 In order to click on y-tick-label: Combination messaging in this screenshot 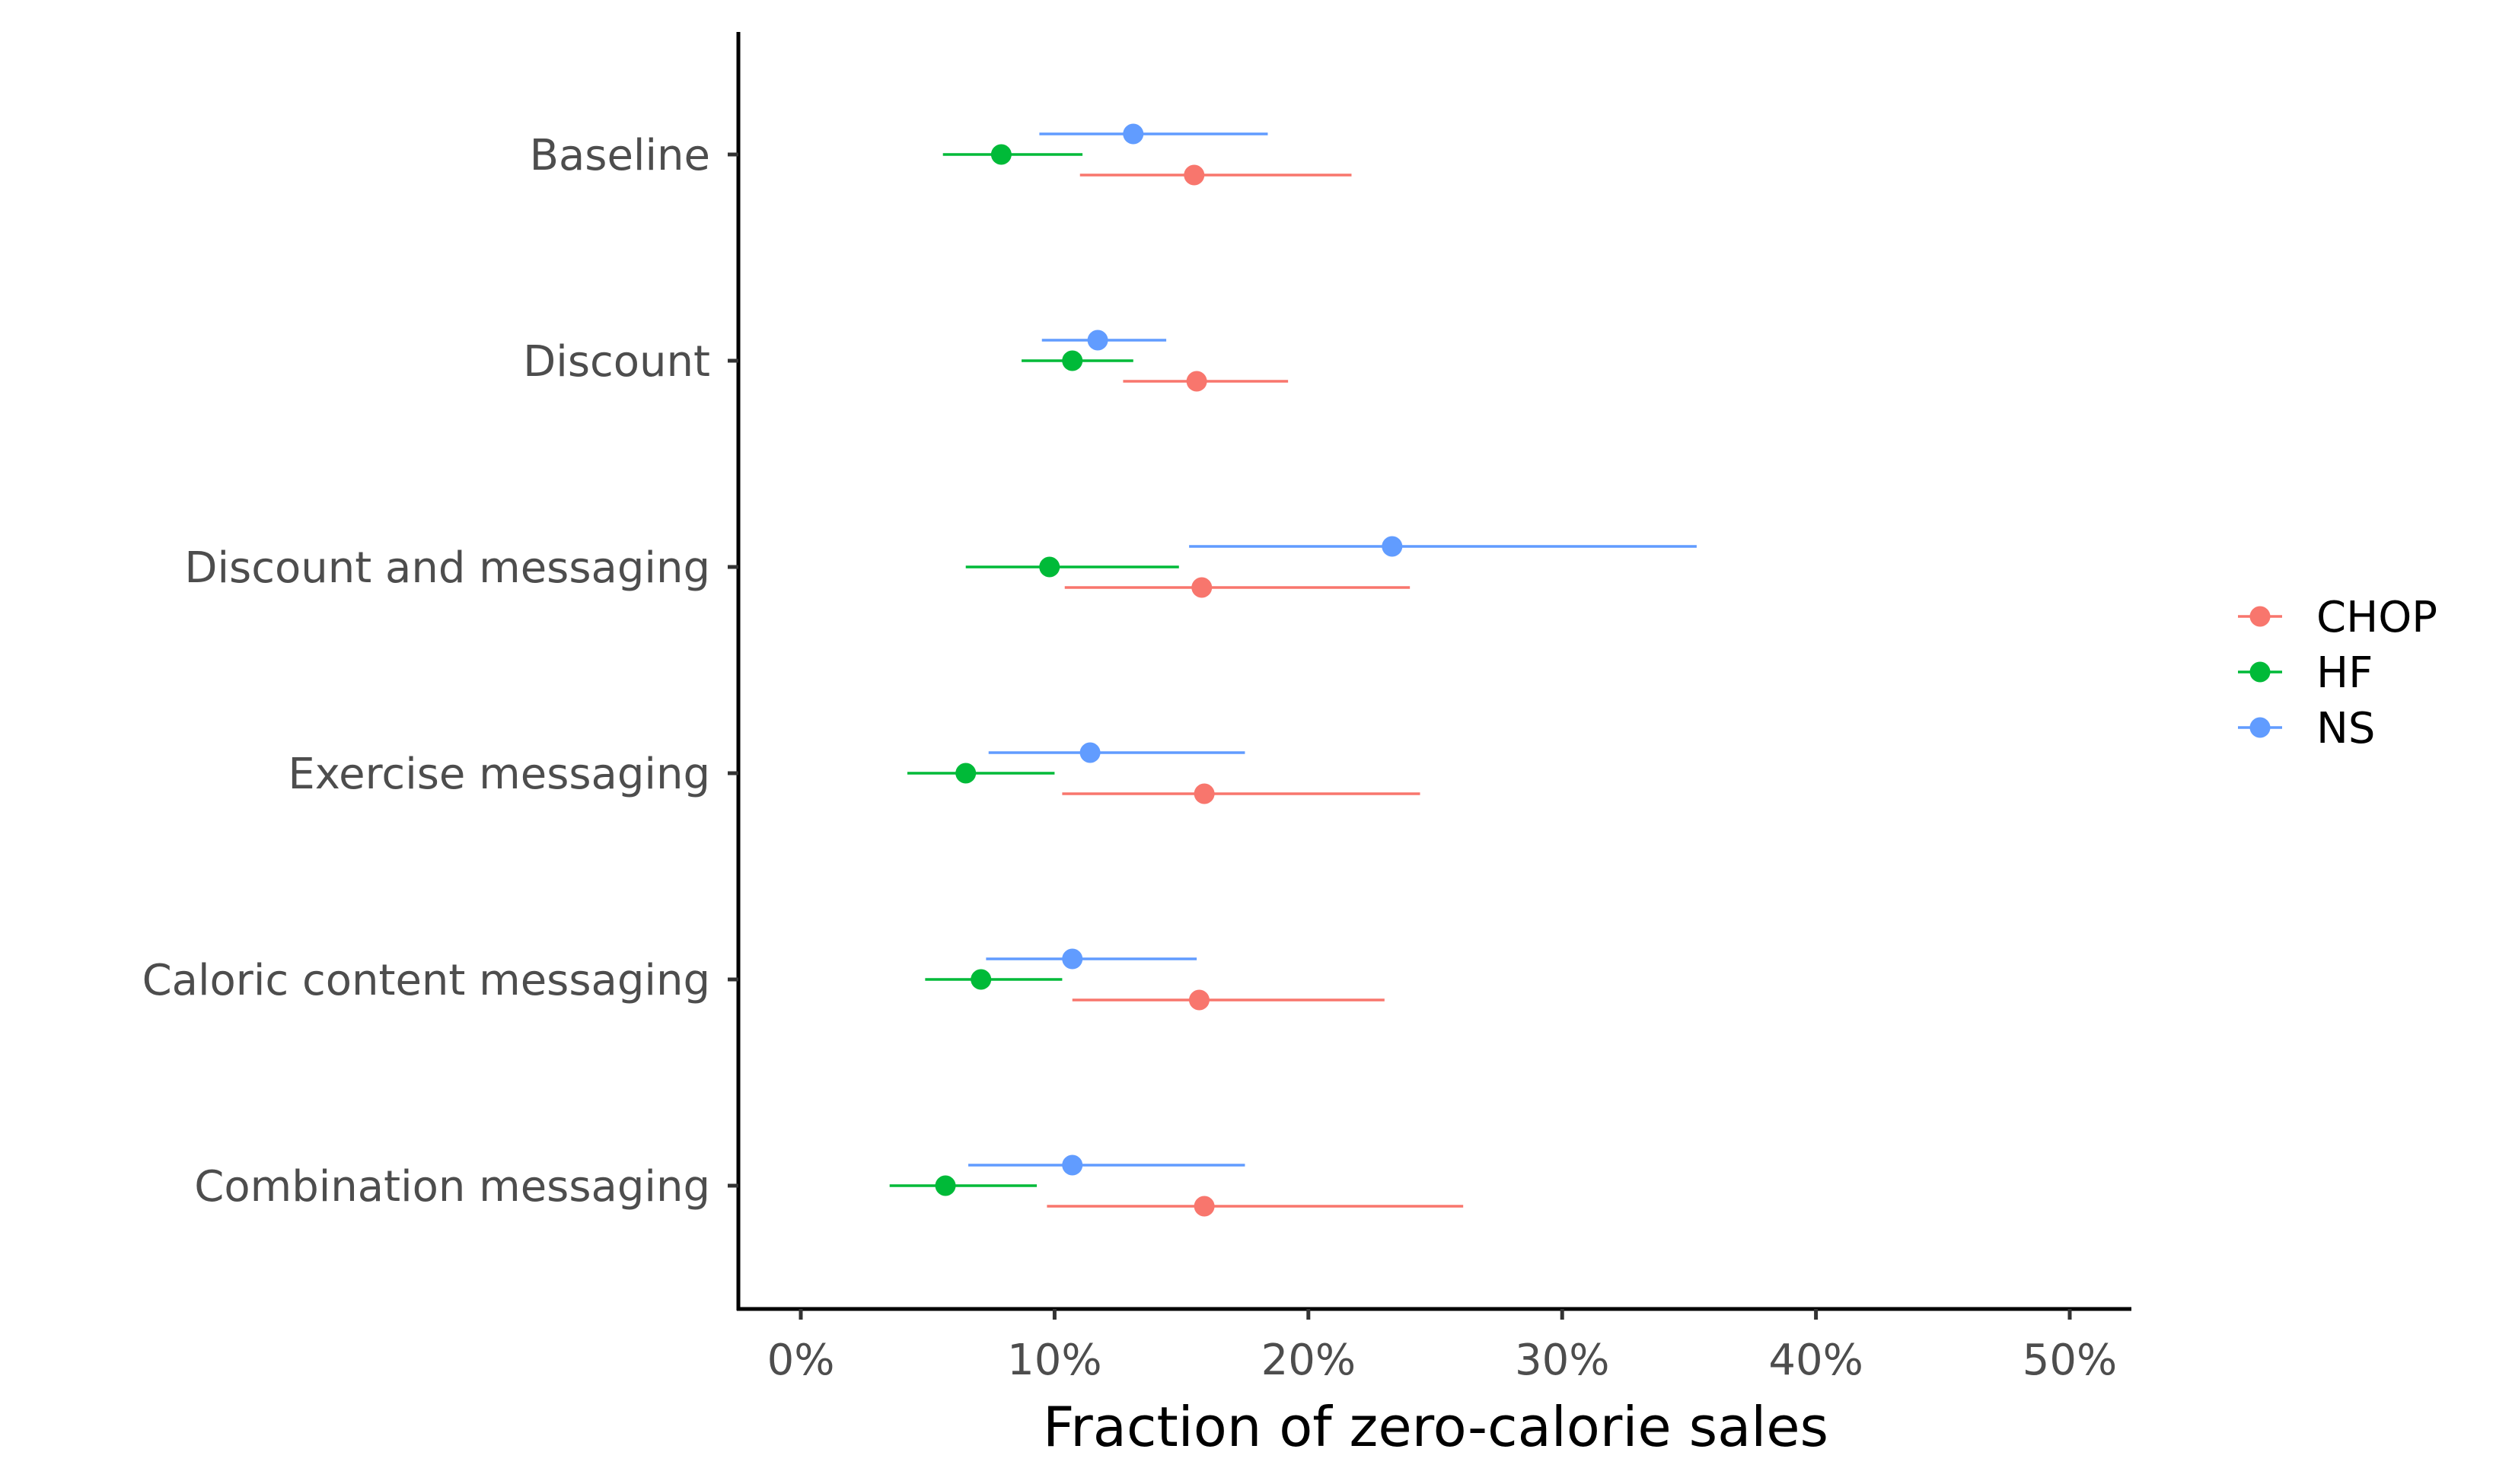, I will do `click(452, 1187)`.